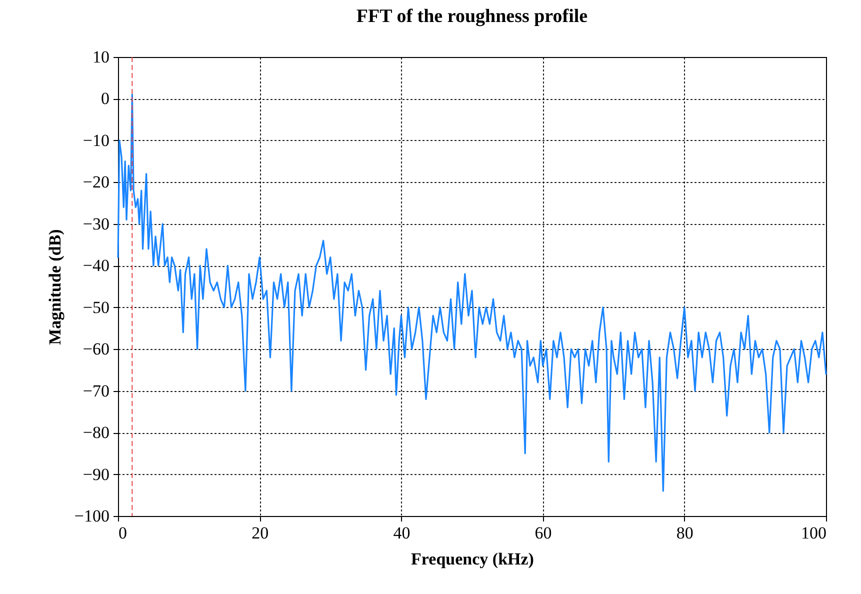  What do you see at coordinates (543, 533) in the screenshot?
I see `x-tick-label: 60` at bounding box center [543, 533].